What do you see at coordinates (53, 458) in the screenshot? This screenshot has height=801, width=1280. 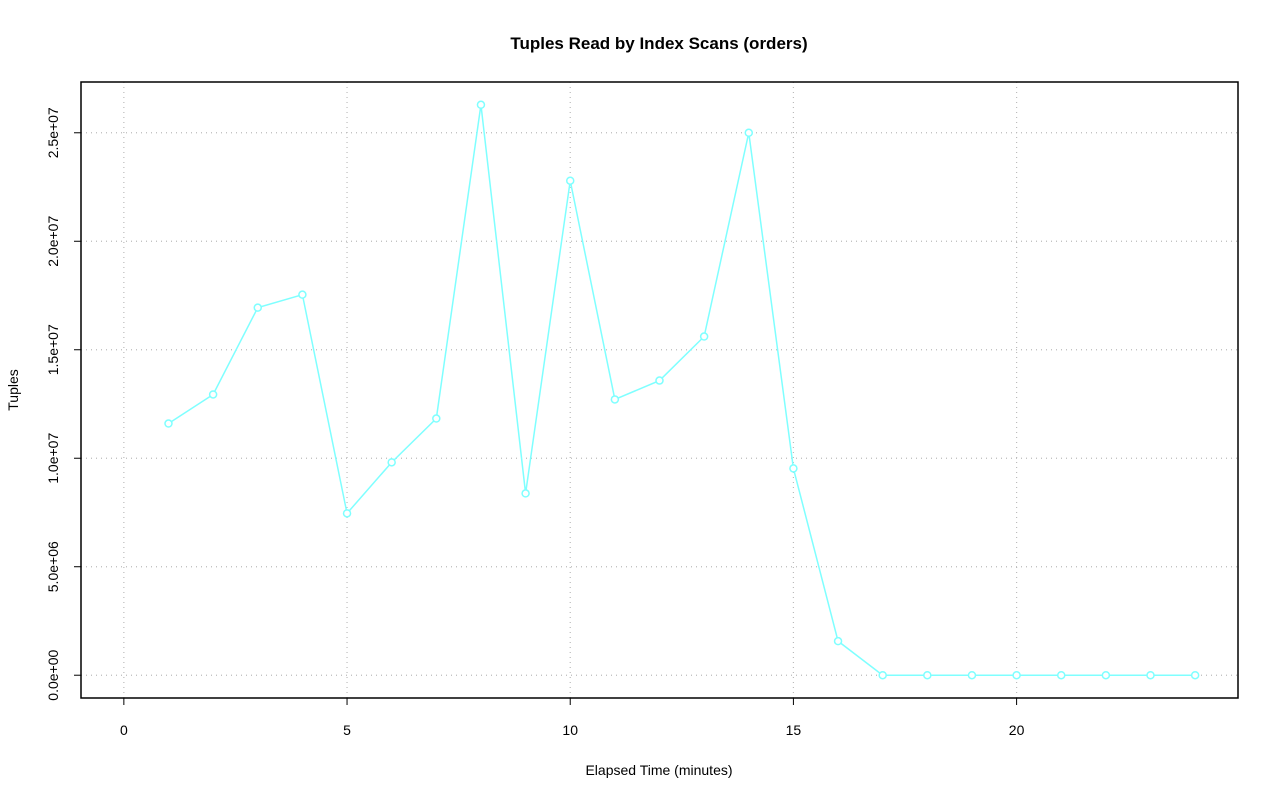 I see `y-tick-label: 1.0e+07` at bounding box center [53, 458].